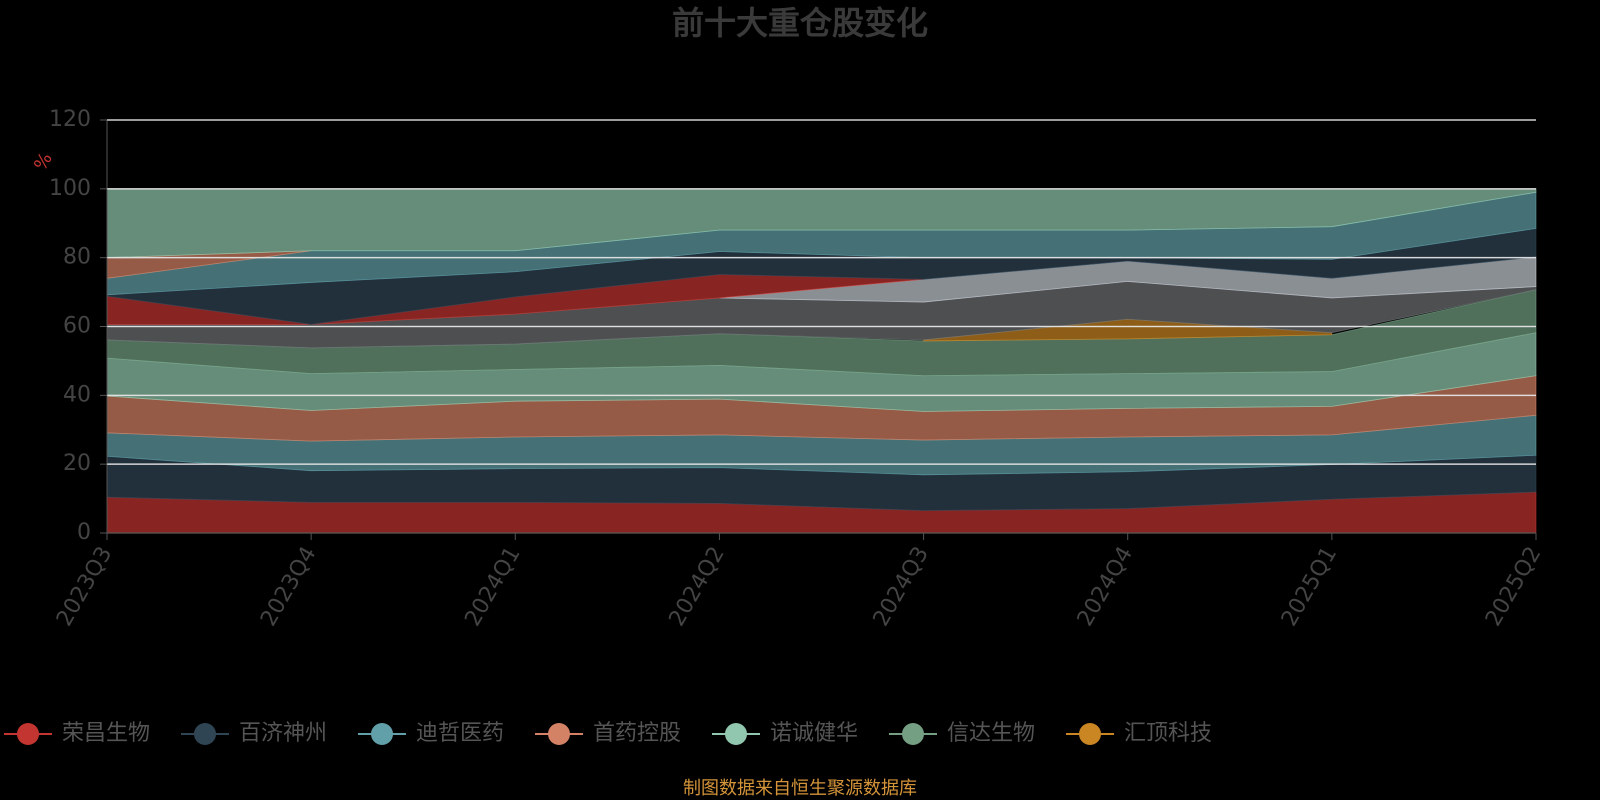 The width and height of the screenshot is (1600, 800). What do you see at coordinates (288, 587) in the screenshot?
I see `x-tick-label: 2023Q4` at bounding box center [288, 587].